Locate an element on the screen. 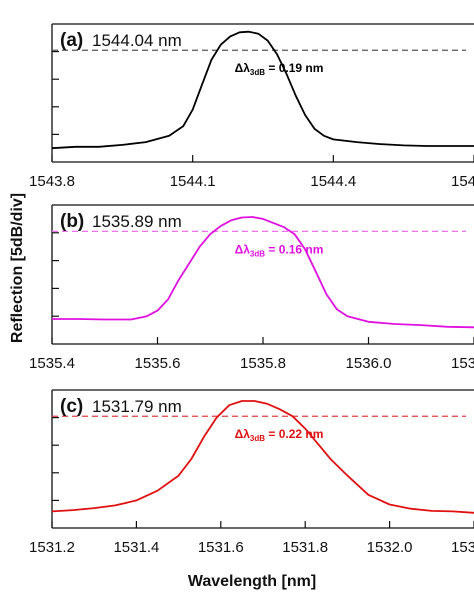  center-wavelength-label: 1535.89 nm is located at coordinates (137, 221).